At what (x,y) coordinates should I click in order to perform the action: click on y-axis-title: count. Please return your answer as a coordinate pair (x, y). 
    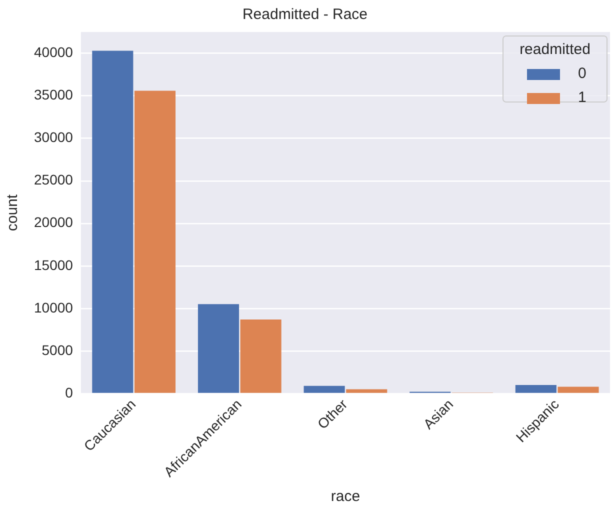
    Looking at the image, I should click on (13, 213).